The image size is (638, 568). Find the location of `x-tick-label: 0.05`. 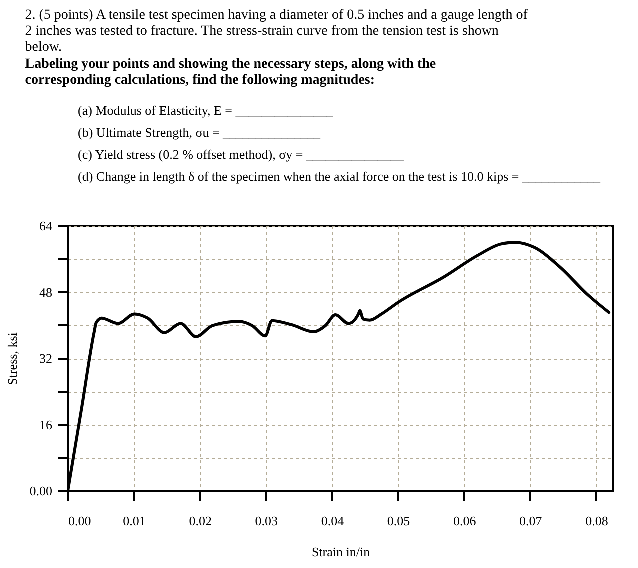

x-tick-label: 0.05 is located at coordinates (398, 521).